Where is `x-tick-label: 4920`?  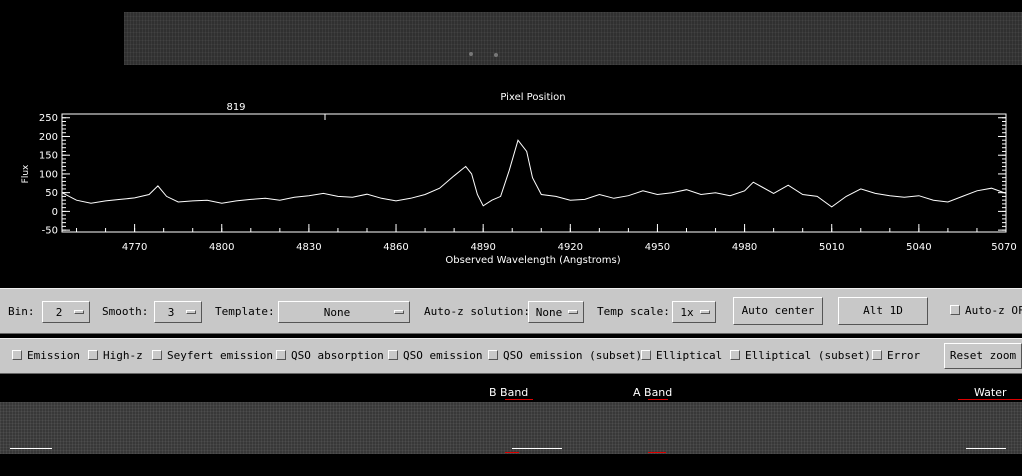
x-tick-label: 4920 is located at coordinates (570, 247).